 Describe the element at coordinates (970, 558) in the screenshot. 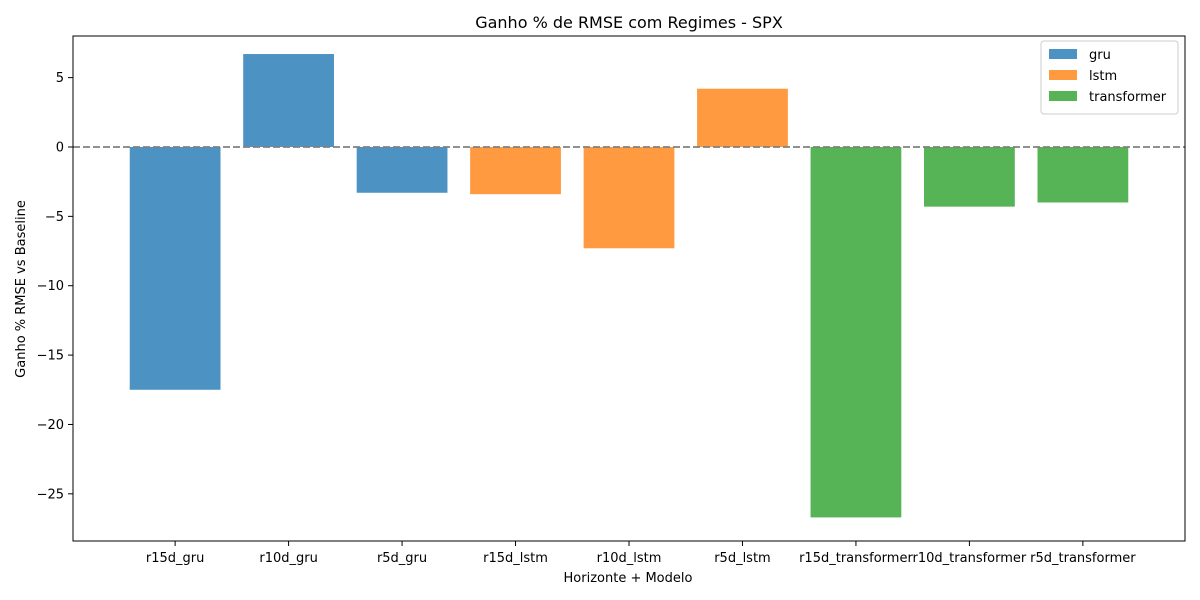

I see `x-tick-label: r10d_transformer` at that location.